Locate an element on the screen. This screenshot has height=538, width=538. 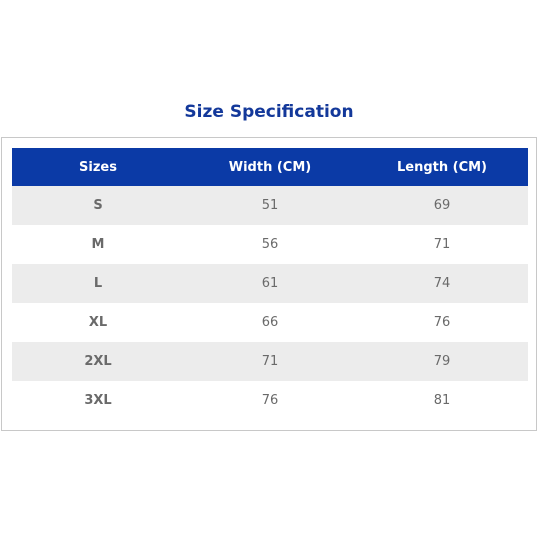
header-cell: Width (CM) is located at coordinates (270, 167).